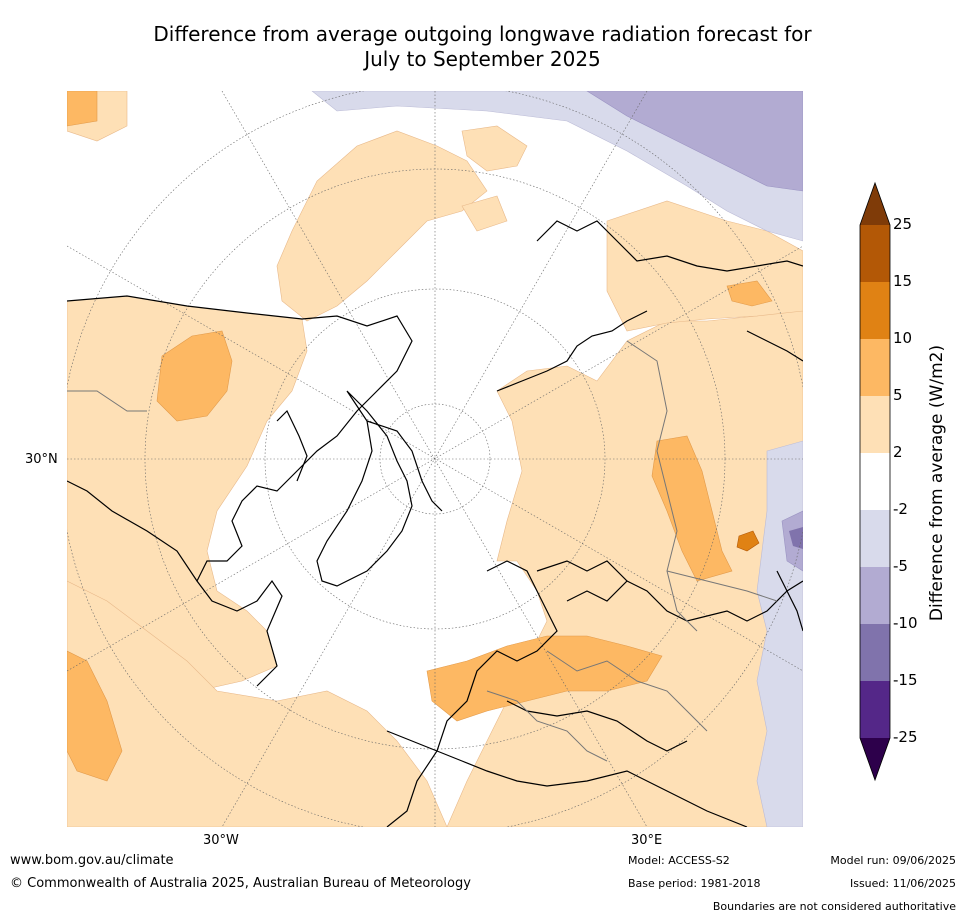 This screenshot has height=919, width=965. I want to click on colorbar-tick-label: 5, so click(898, 395).